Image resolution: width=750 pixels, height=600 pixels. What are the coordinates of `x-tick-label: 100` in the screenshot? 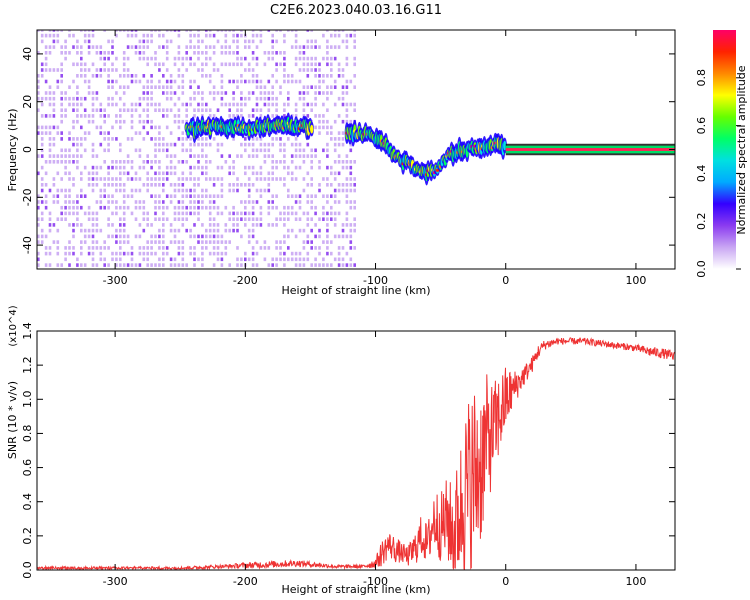 It's located at (635, 581).